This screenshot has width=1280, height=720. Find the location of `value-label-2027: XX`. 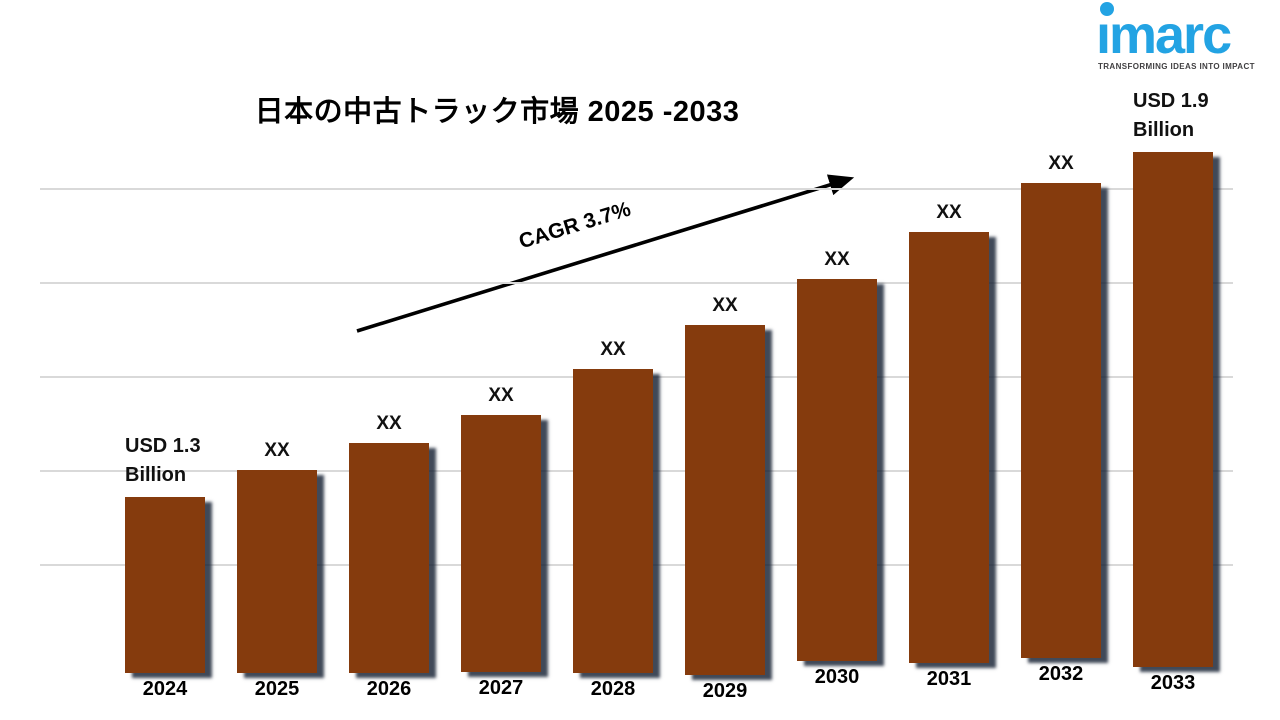

value-label-2027: XX is located at coordinates (501, 395).